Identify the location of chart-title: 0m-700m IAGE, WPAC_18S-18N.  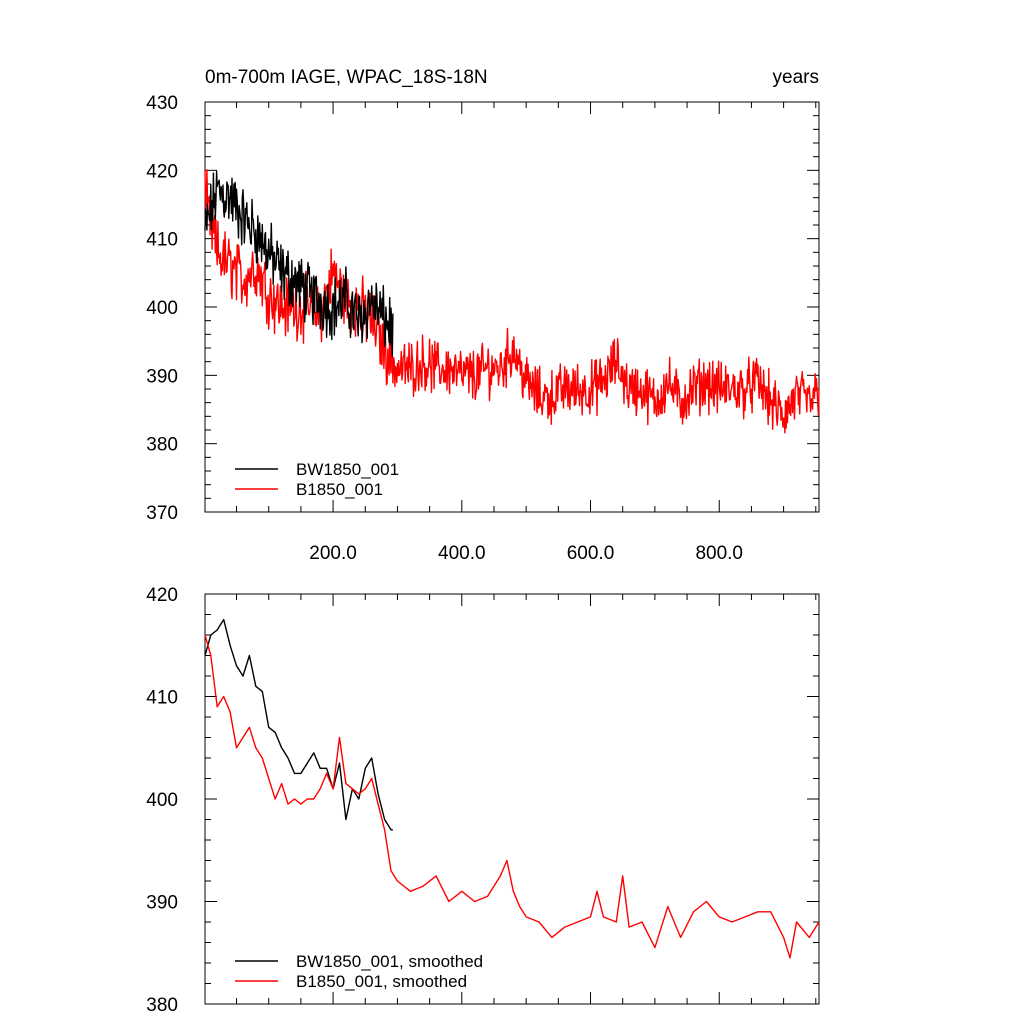
(346, 77).